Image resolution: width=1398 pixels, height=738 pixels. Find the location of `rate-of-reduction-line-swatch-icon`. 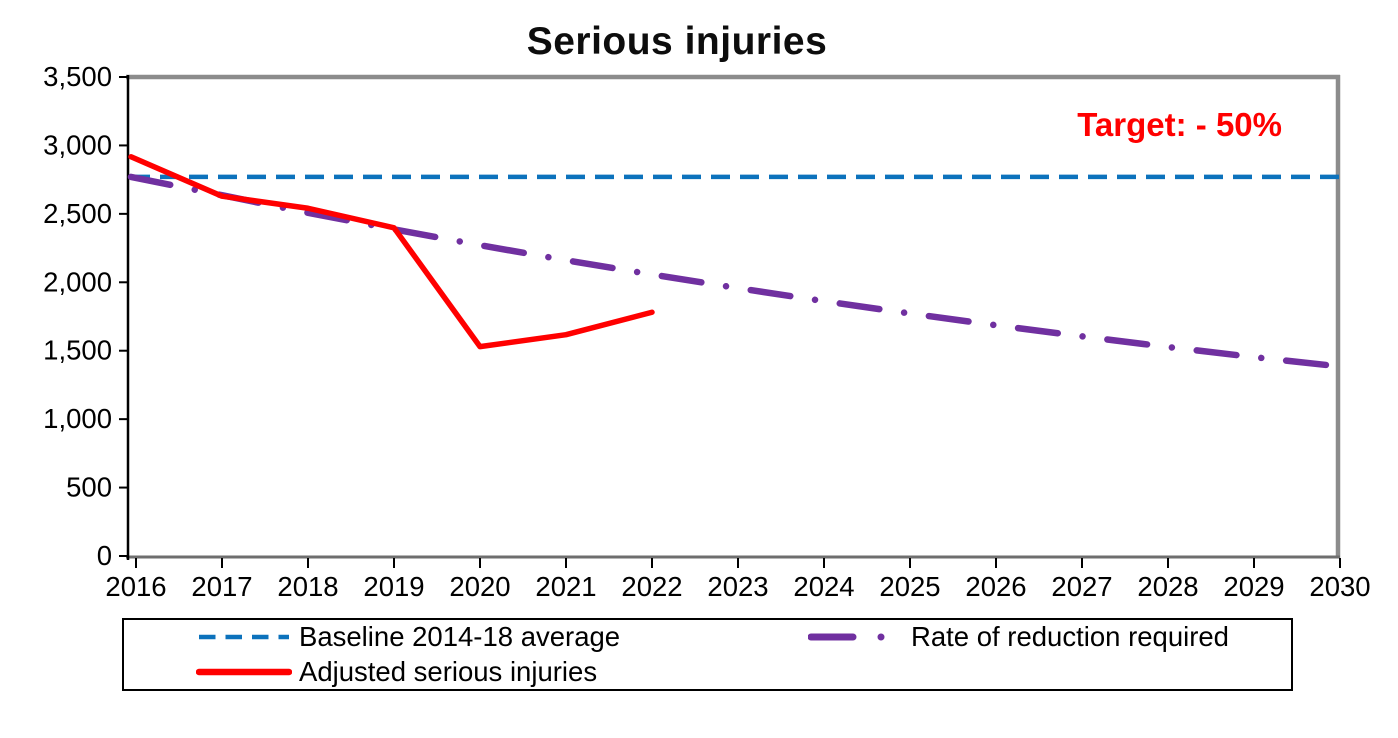

rate-of-reduction-line-swatch-icon is located at coordinates (856, 637).